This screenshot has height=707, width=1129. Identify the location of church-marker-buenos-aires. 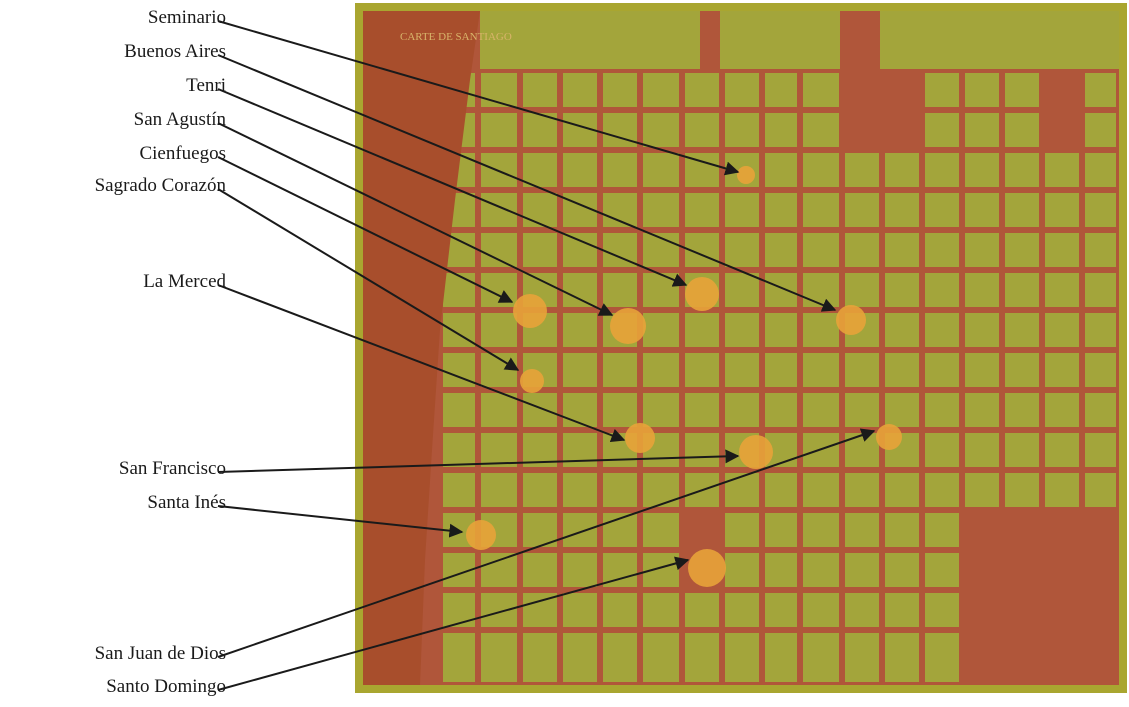
(851, 320).